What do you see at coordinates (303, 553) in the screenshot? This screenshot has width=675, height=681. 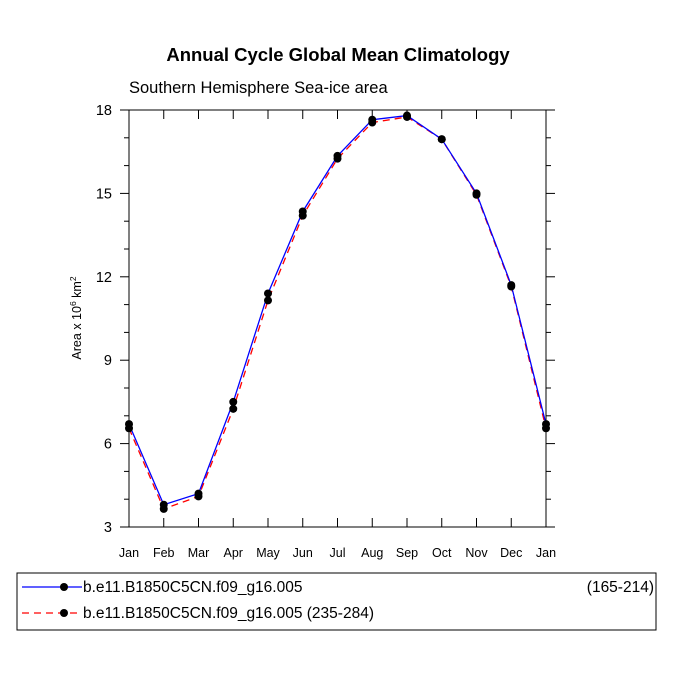 I see `x-tick-label: Jun` at bounding box center [303, 553].